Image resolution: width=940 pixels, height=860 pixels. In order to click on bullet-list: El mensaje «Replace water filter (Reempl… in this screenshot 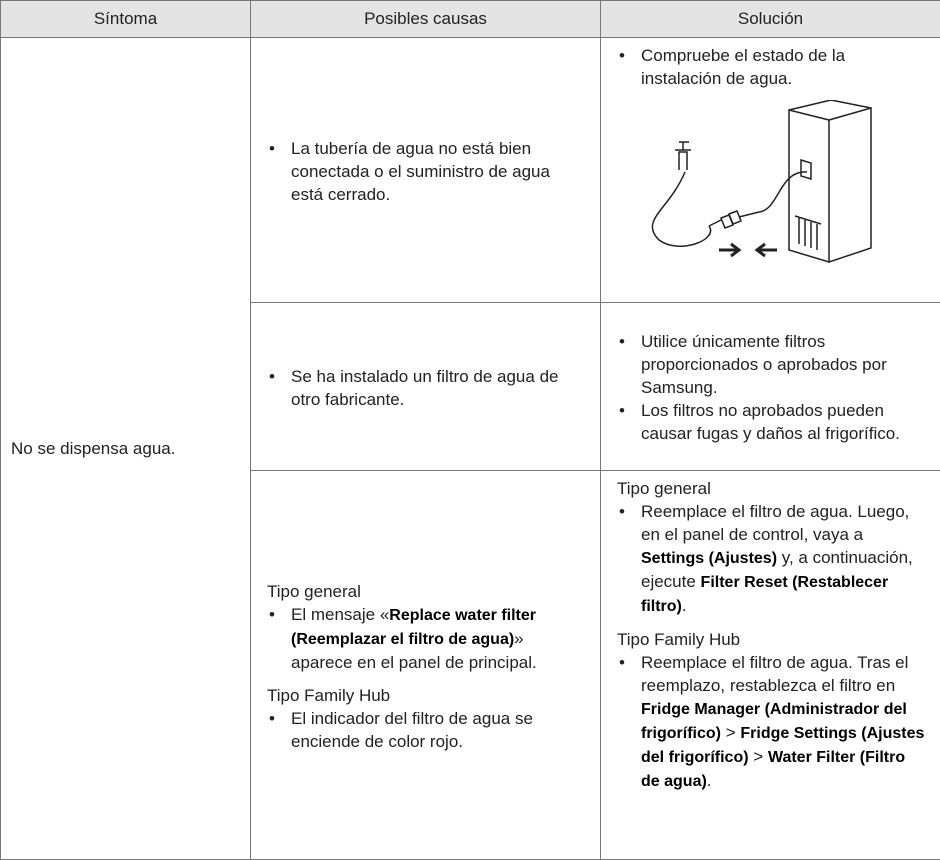, I will do `click(423, 638)`.